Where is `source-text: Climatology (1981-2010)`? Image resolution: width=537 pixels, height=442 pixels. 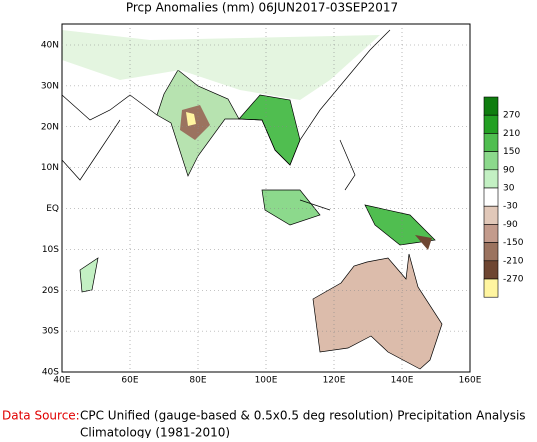 source-text: Climatology (1981-2010) is located at coordinates (155, 432).